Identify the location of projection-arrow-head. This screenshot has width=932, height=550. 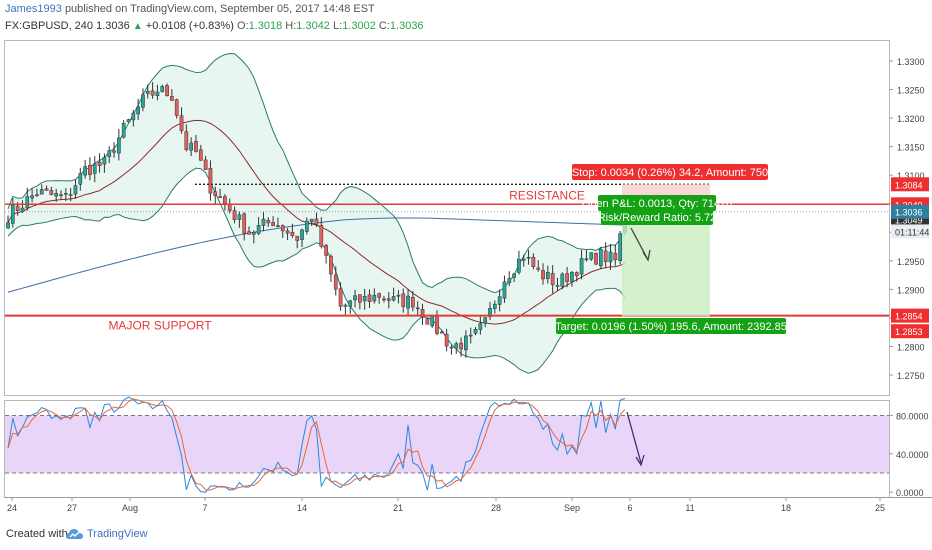
(646, 255).